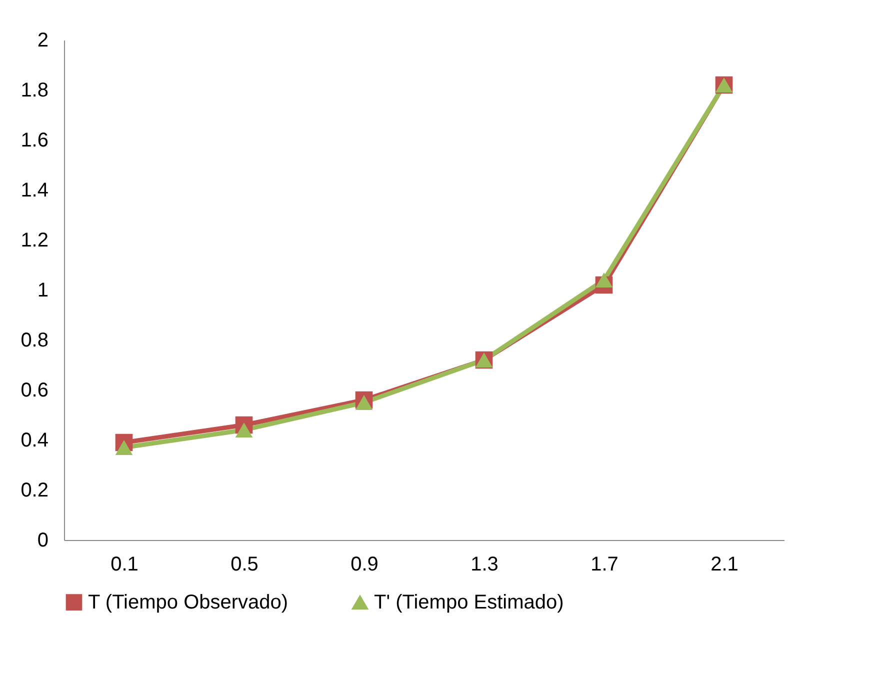 This screenshot has width=878, height=700. Describe the element at coordinates (42, 41) in the screenshot. I see `y-tick-label: 2` at that location.